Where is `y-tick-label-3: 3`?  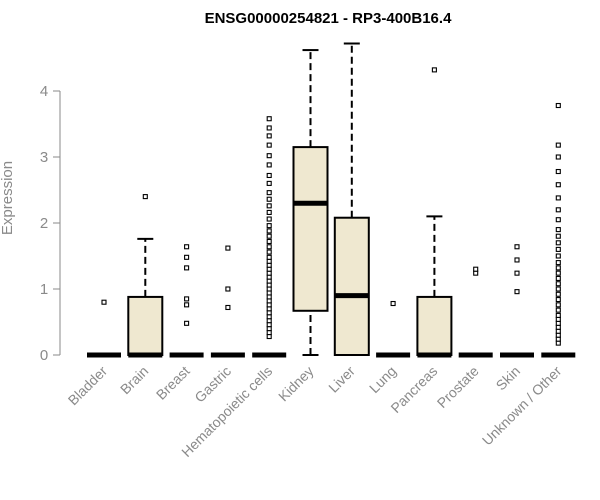
y-tick-label-3: 3 is located at coordinates (44, 157).